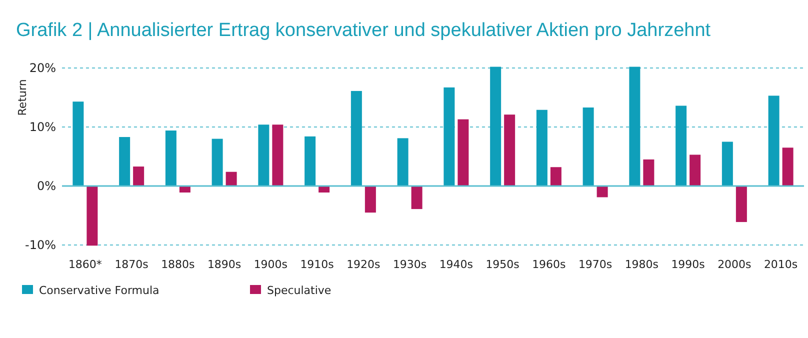 The height and width of the screenshot is (338, 808). What do you see at coordinates (503, 264) in the screenshot?
I see `x-tick-label: 1950s` at bounding box center [503, 264].